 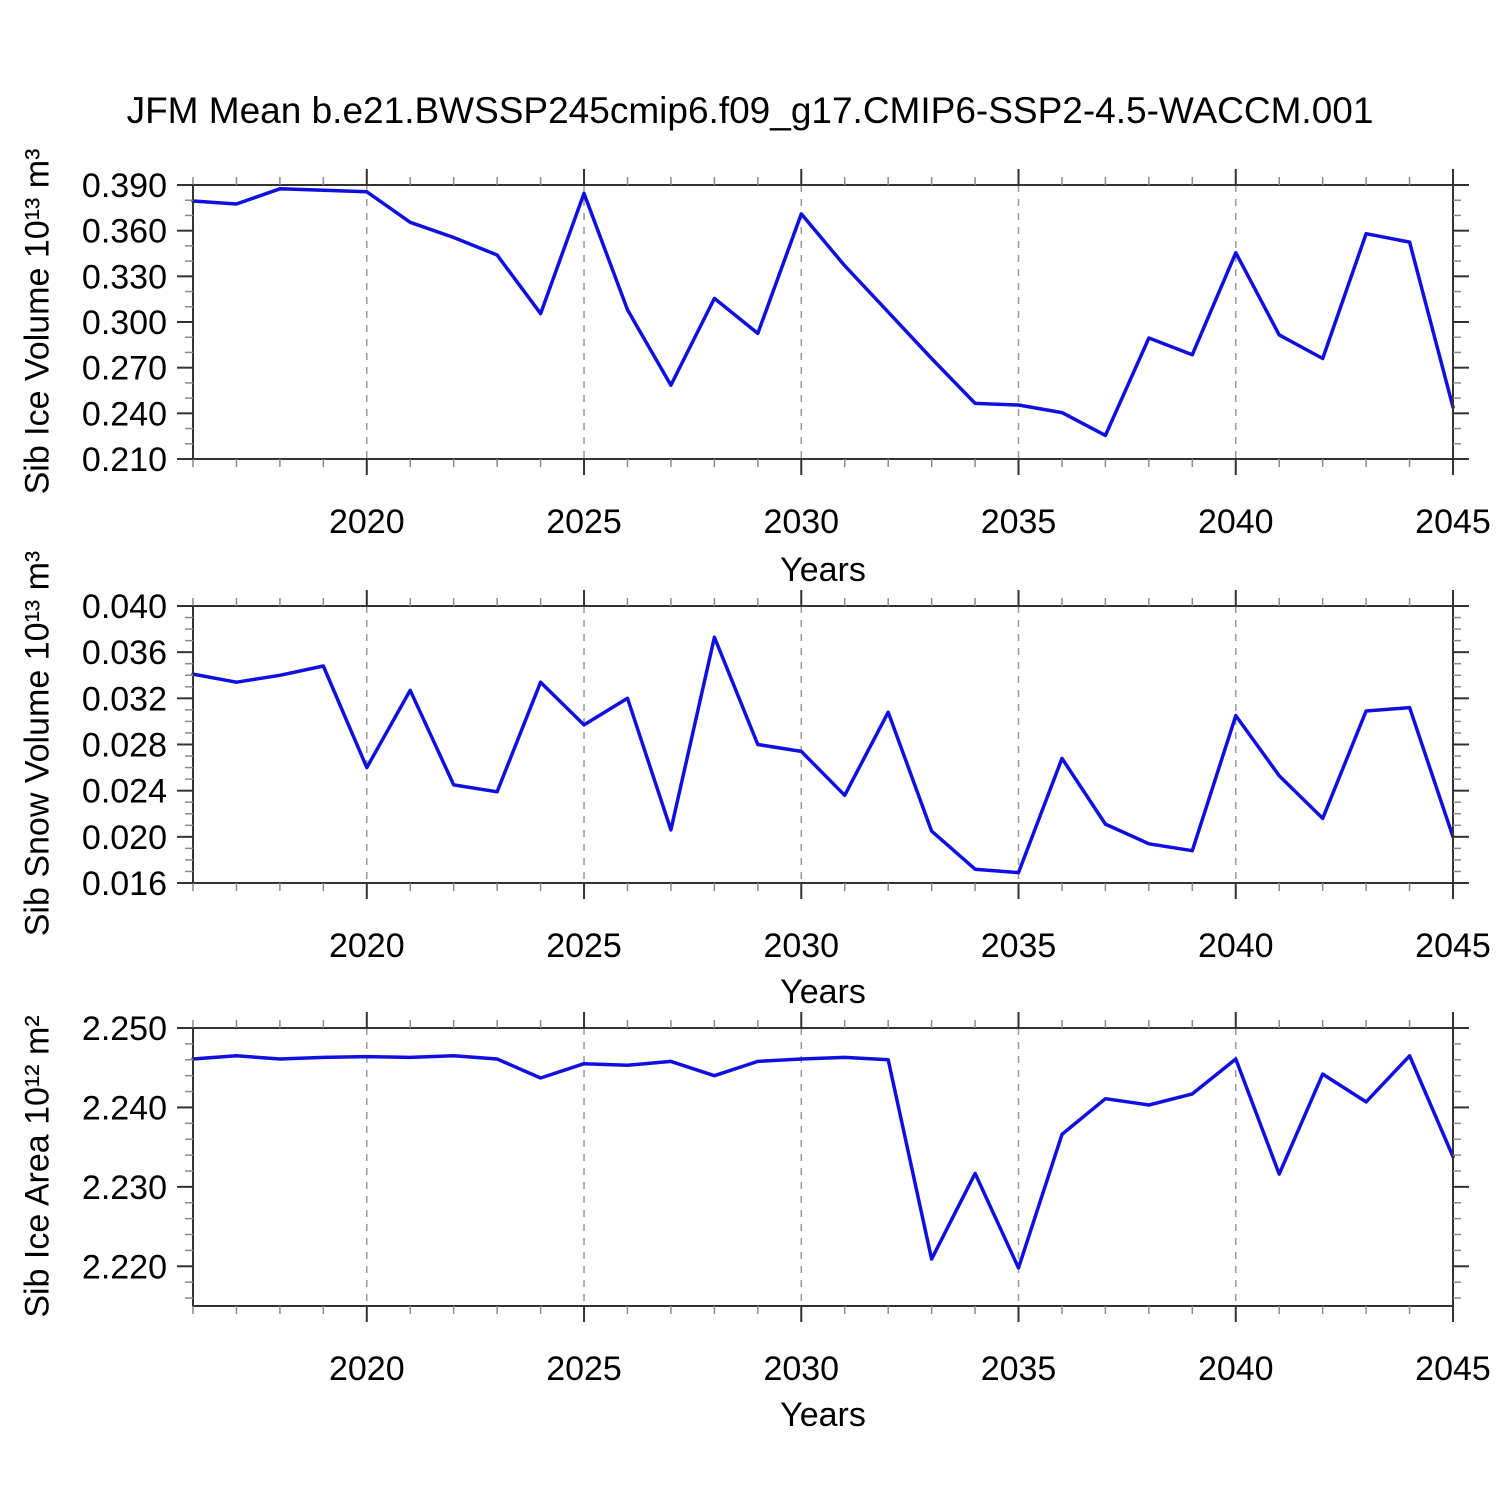 What do you see at coordinates (124, 1267) in the screenshot?
I see `y-tick-label: 2.220` at bounding box center [124, 1267].